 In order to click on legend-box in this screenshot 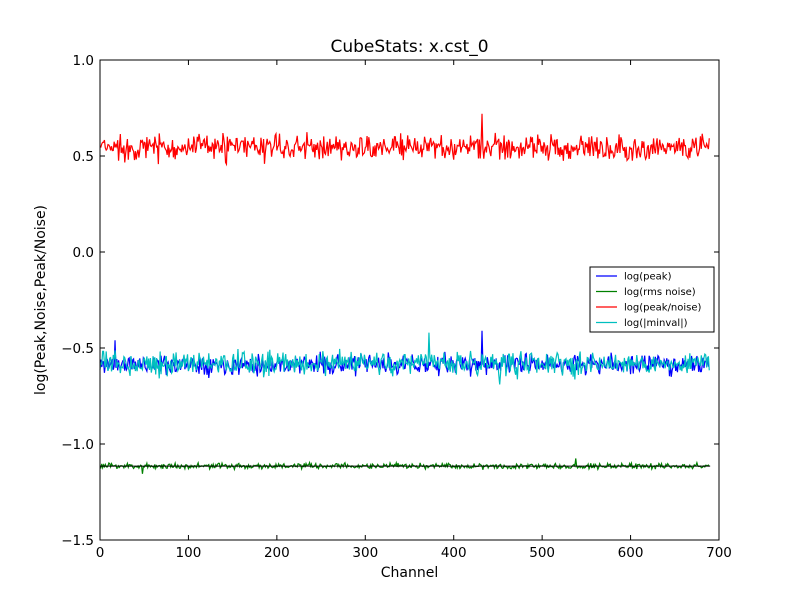, I will do `click(652, 299)`.